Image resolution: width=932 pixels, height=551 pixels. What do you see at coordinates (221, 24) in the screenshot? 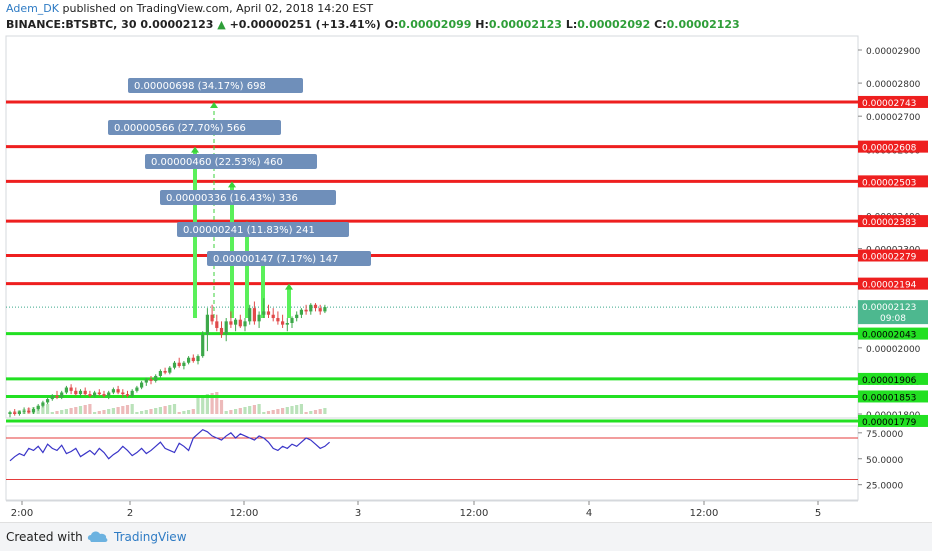
I see `up-arrow-icon: ▲` at bounding box center [221, 24].